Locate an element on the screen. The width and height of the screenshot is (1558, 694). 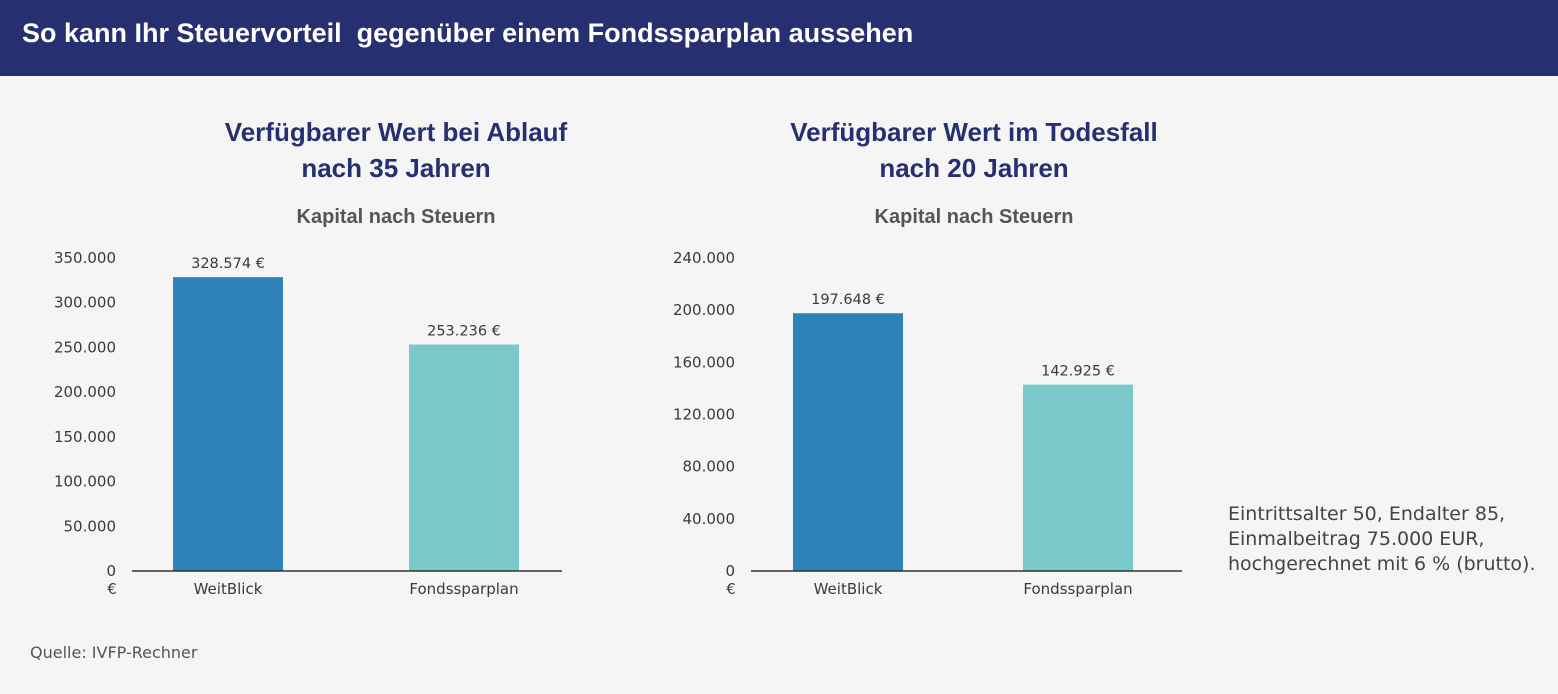
chart-2-y-unit-label: € is located at coordinates (731, 589).